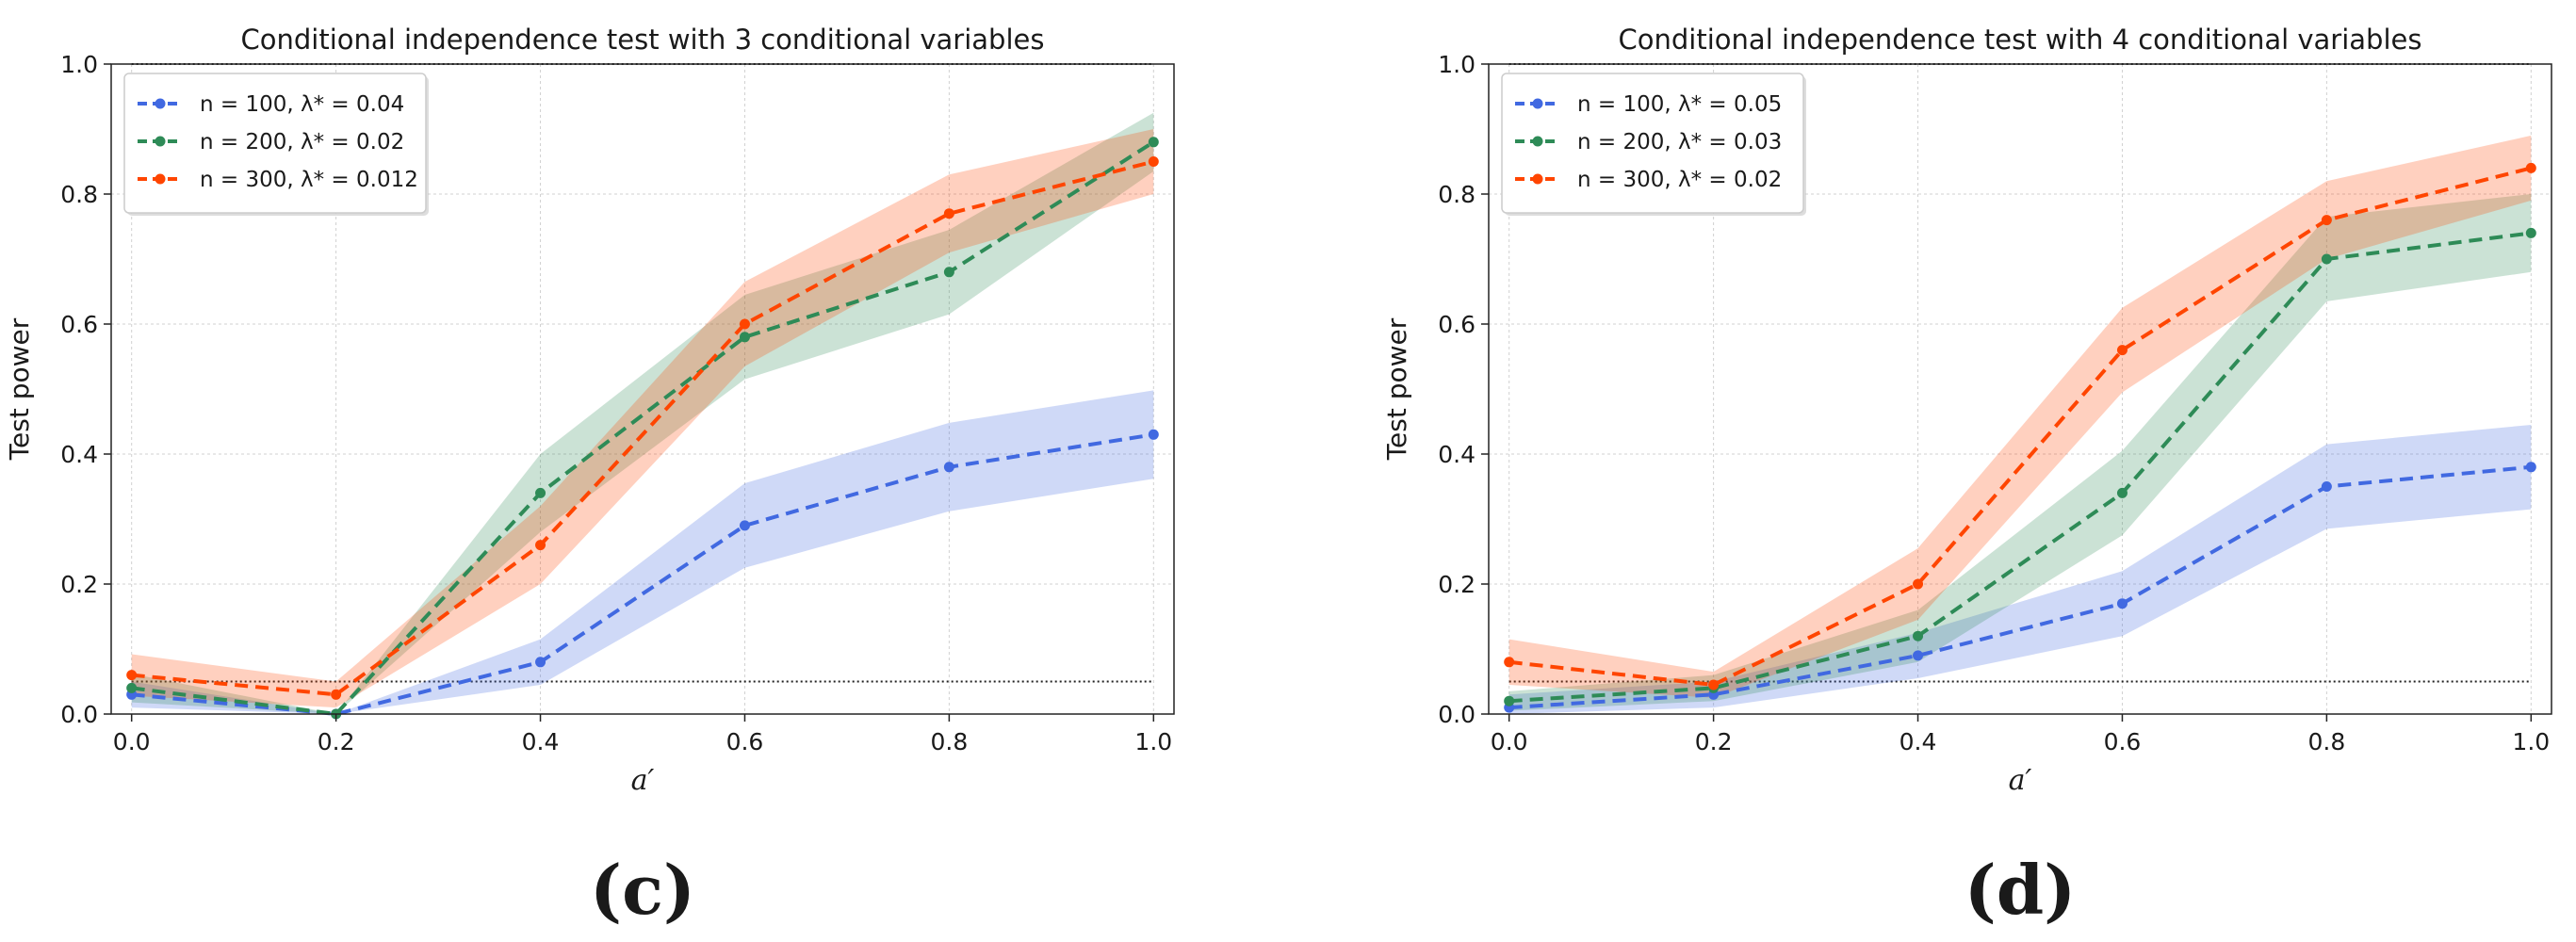 This screenshot has width=2576, height=942. I want to click on legend-label-series-1: n = 100, λ* = 0.04, so click(302, 104).